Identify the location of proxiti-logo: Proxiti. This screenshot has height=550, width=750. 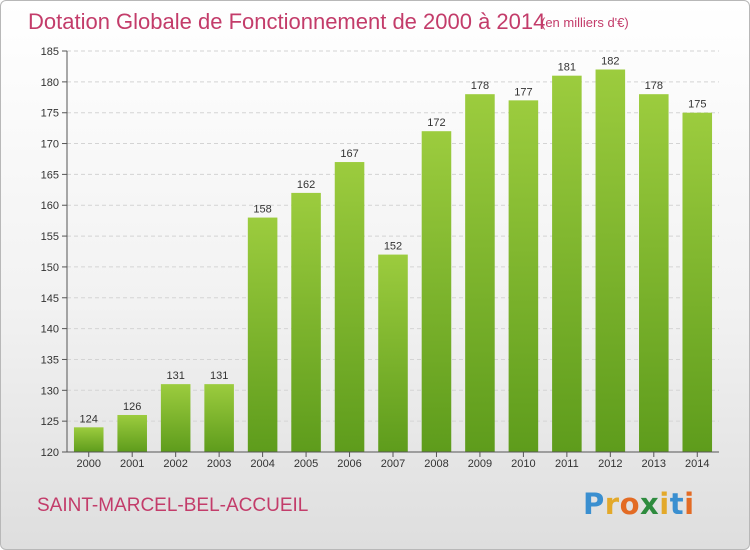
(639, 504).